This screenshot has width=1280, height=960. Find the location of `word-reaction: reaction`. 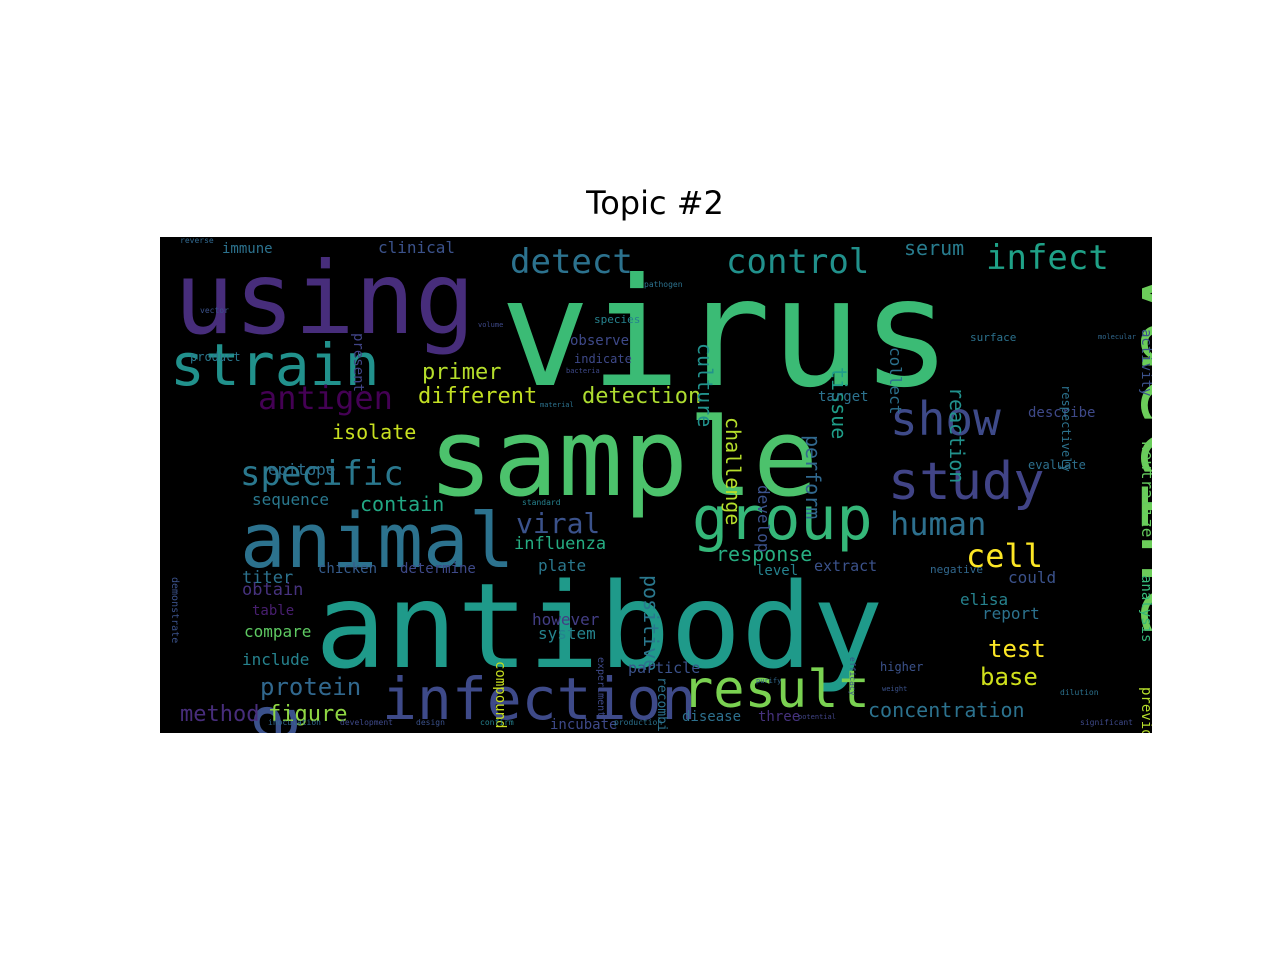

word-reaction: reaction is located at coordinates (957, 435).